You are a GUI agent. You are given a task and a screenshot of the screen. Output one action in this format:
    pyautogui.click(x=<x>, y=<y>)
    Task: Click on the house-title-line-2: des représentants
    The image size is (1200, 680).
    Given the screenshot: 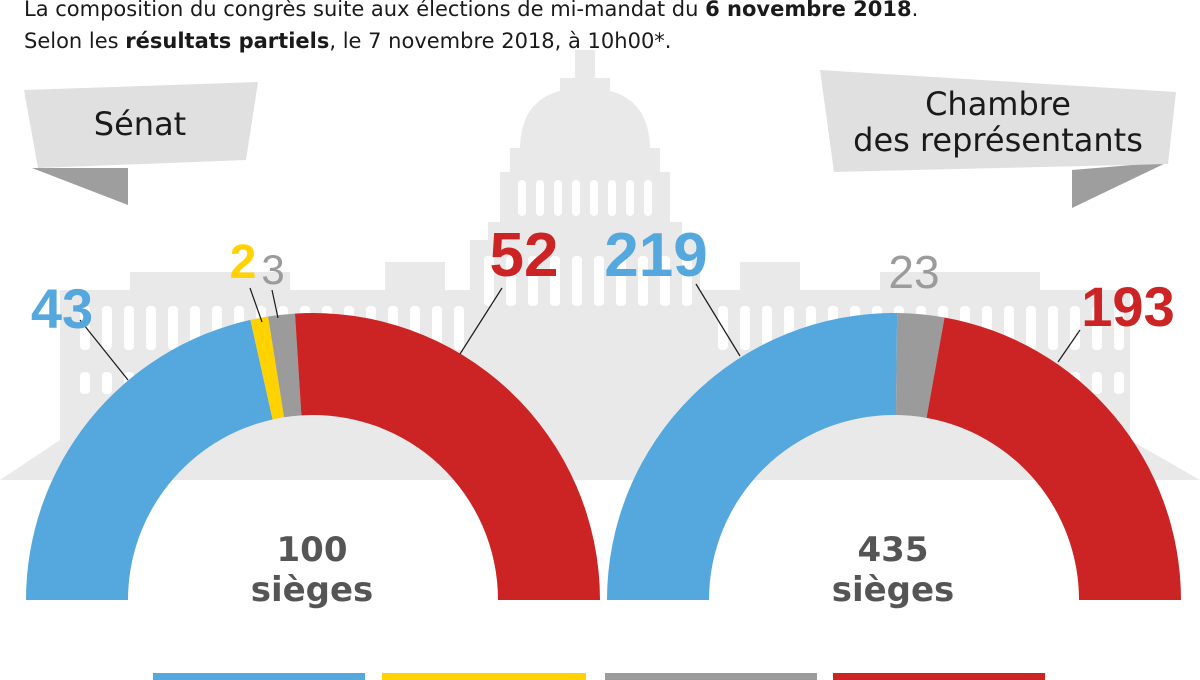 What is the action you would take?
    pyautogui.click(x=998, y=140)
    